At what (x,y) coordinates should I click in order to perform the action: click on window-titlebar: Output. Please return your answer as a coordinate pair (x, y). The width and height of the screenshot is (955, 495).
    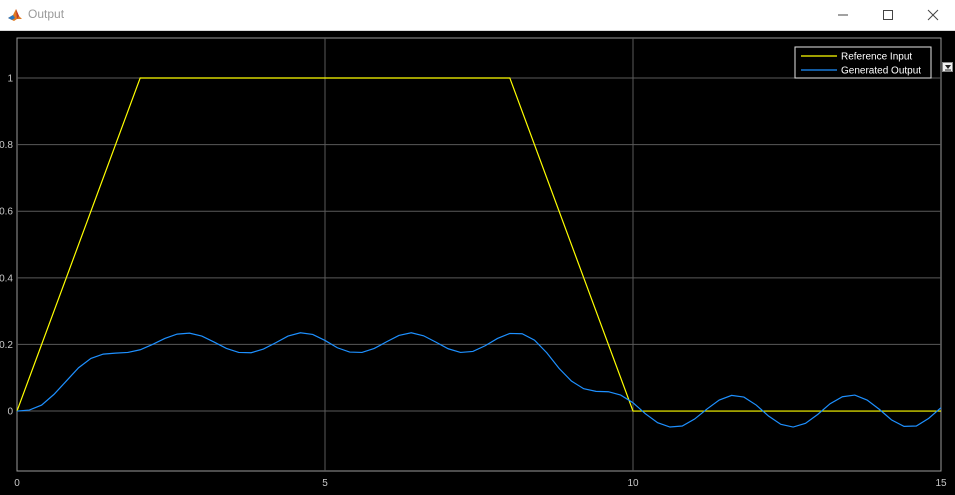
    Looking at the image, I should click on (477, 15).